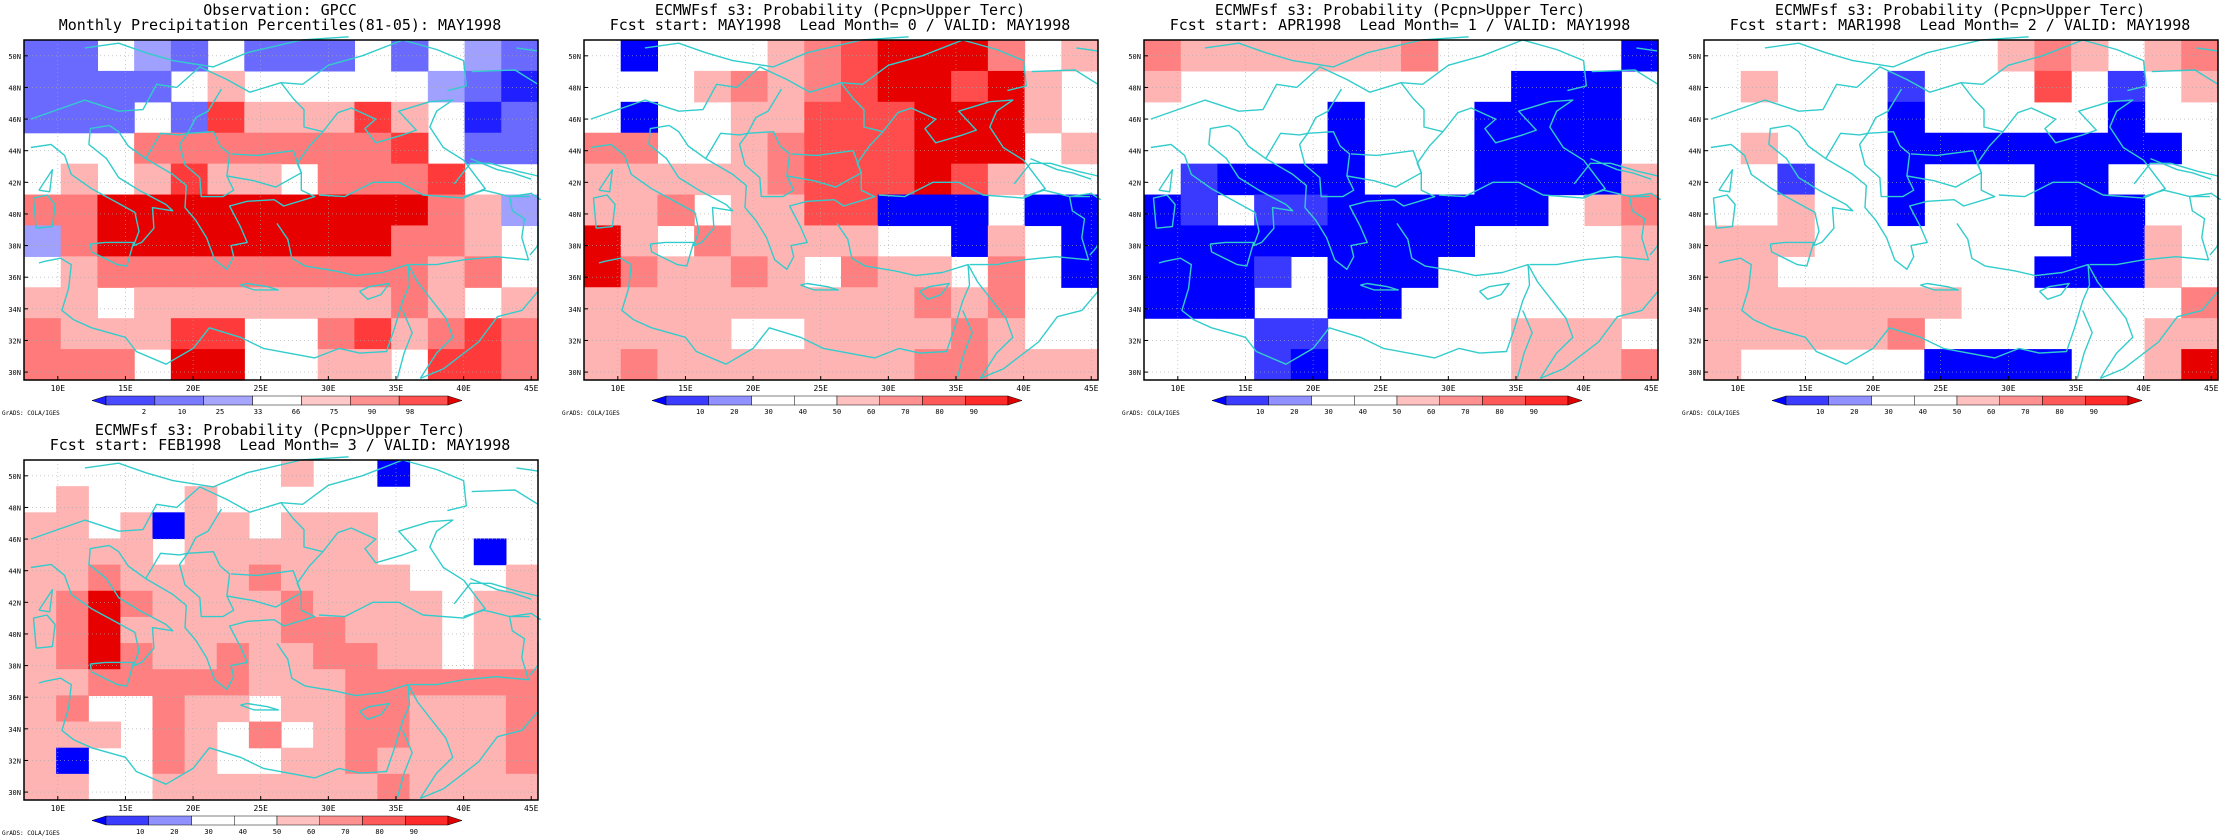  Describe the element at coordinates (1134, 57) in the screenshot. I see `y-tick-label: 50N` at that location.